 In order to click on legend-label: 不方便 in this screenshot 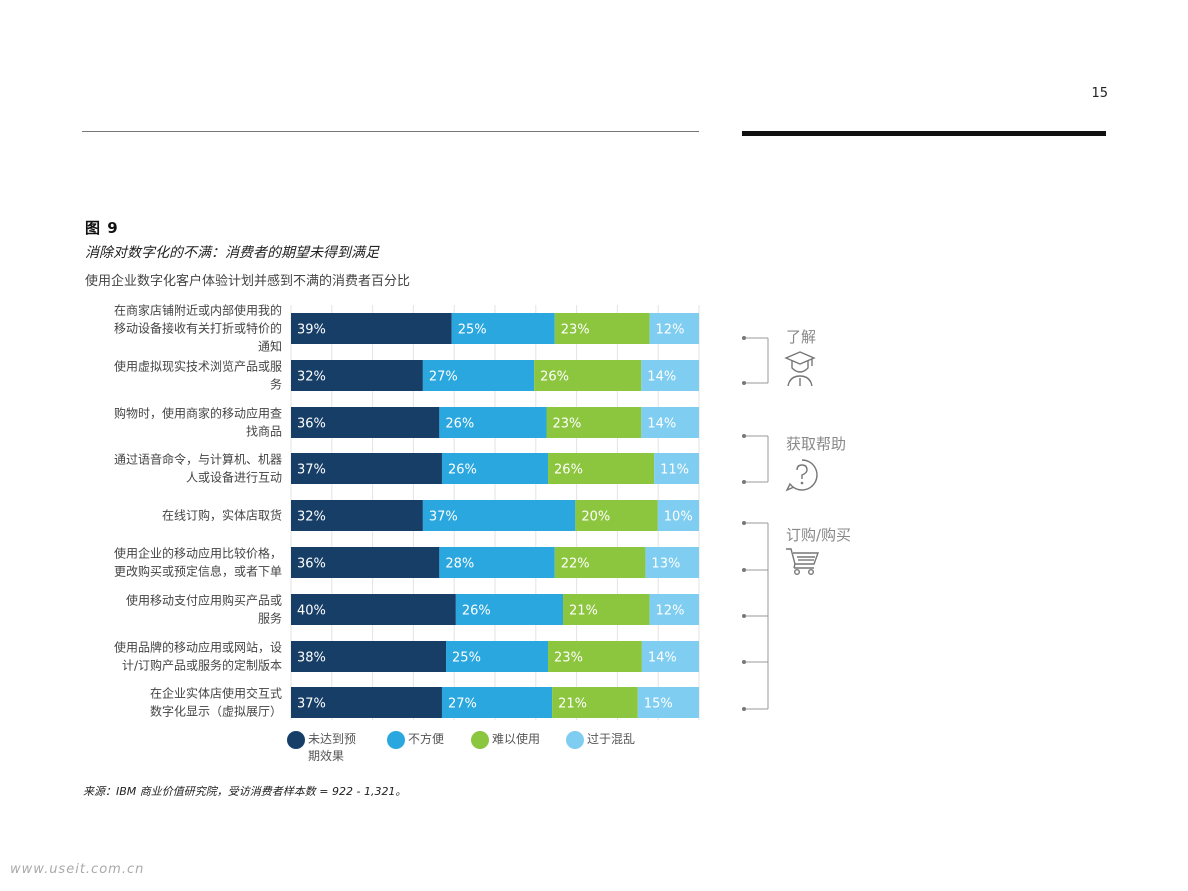, I will do `click(426, 739)`.